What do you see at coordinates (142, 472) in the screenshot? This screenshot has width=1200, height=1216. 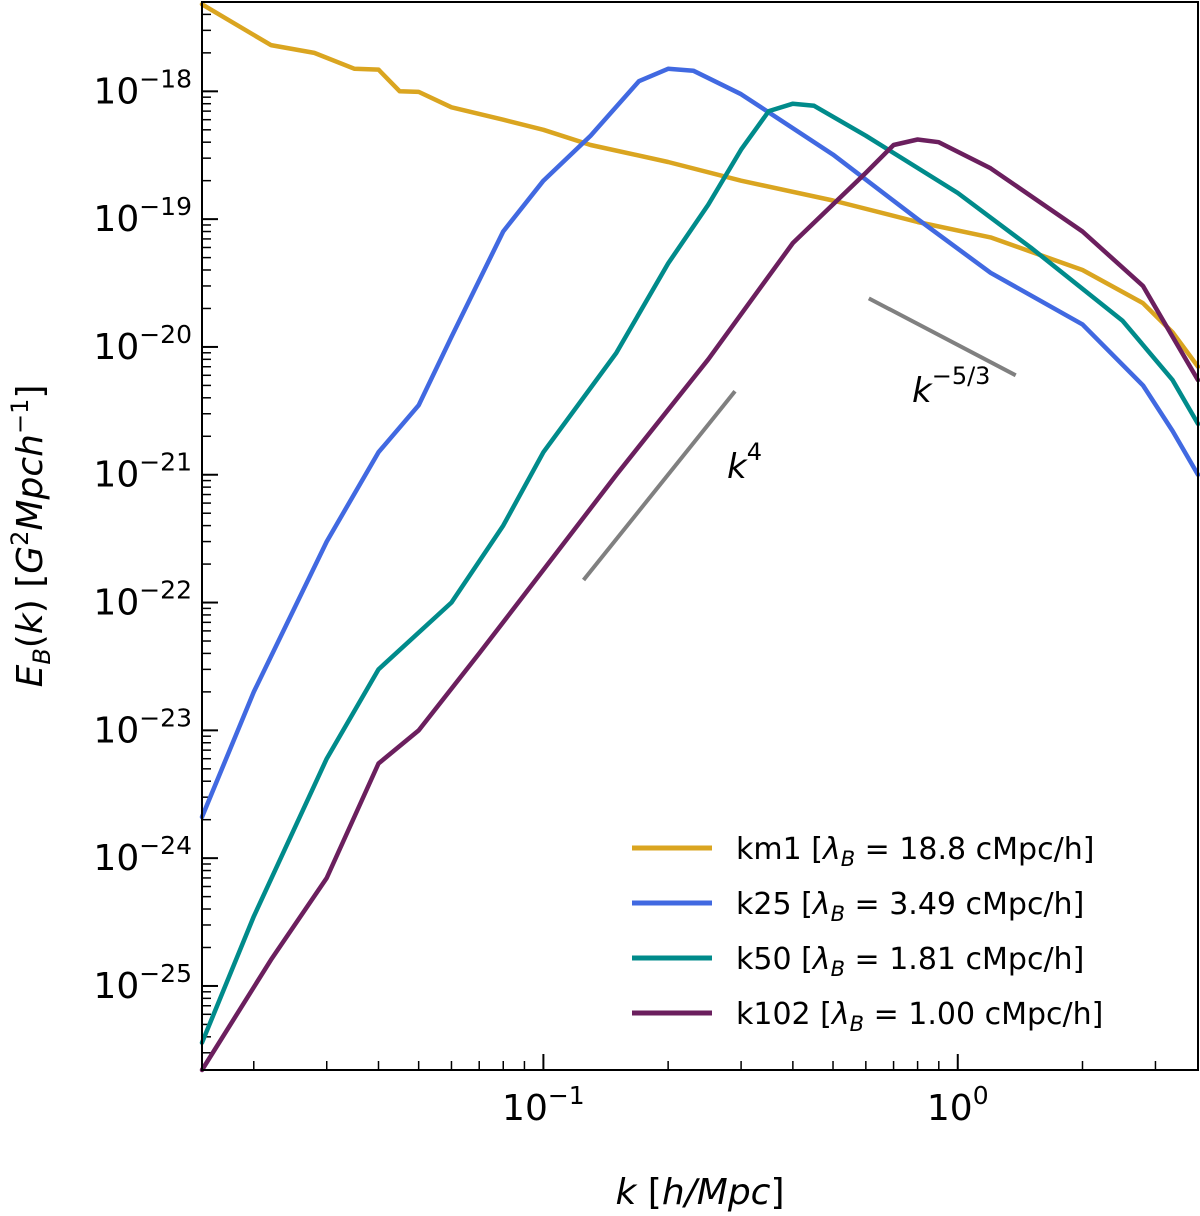 I see `y-tick-label: 10−21` at bounding box center [142, 472].